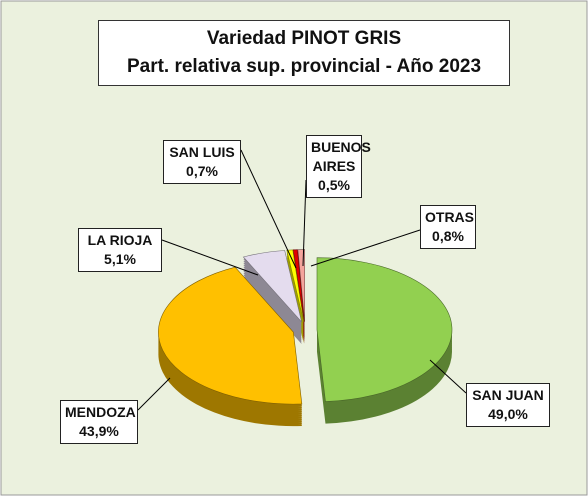  Describe the element at coordinates (334, 185) in the screenshot. I see `value-label: 0,5%` at that location.